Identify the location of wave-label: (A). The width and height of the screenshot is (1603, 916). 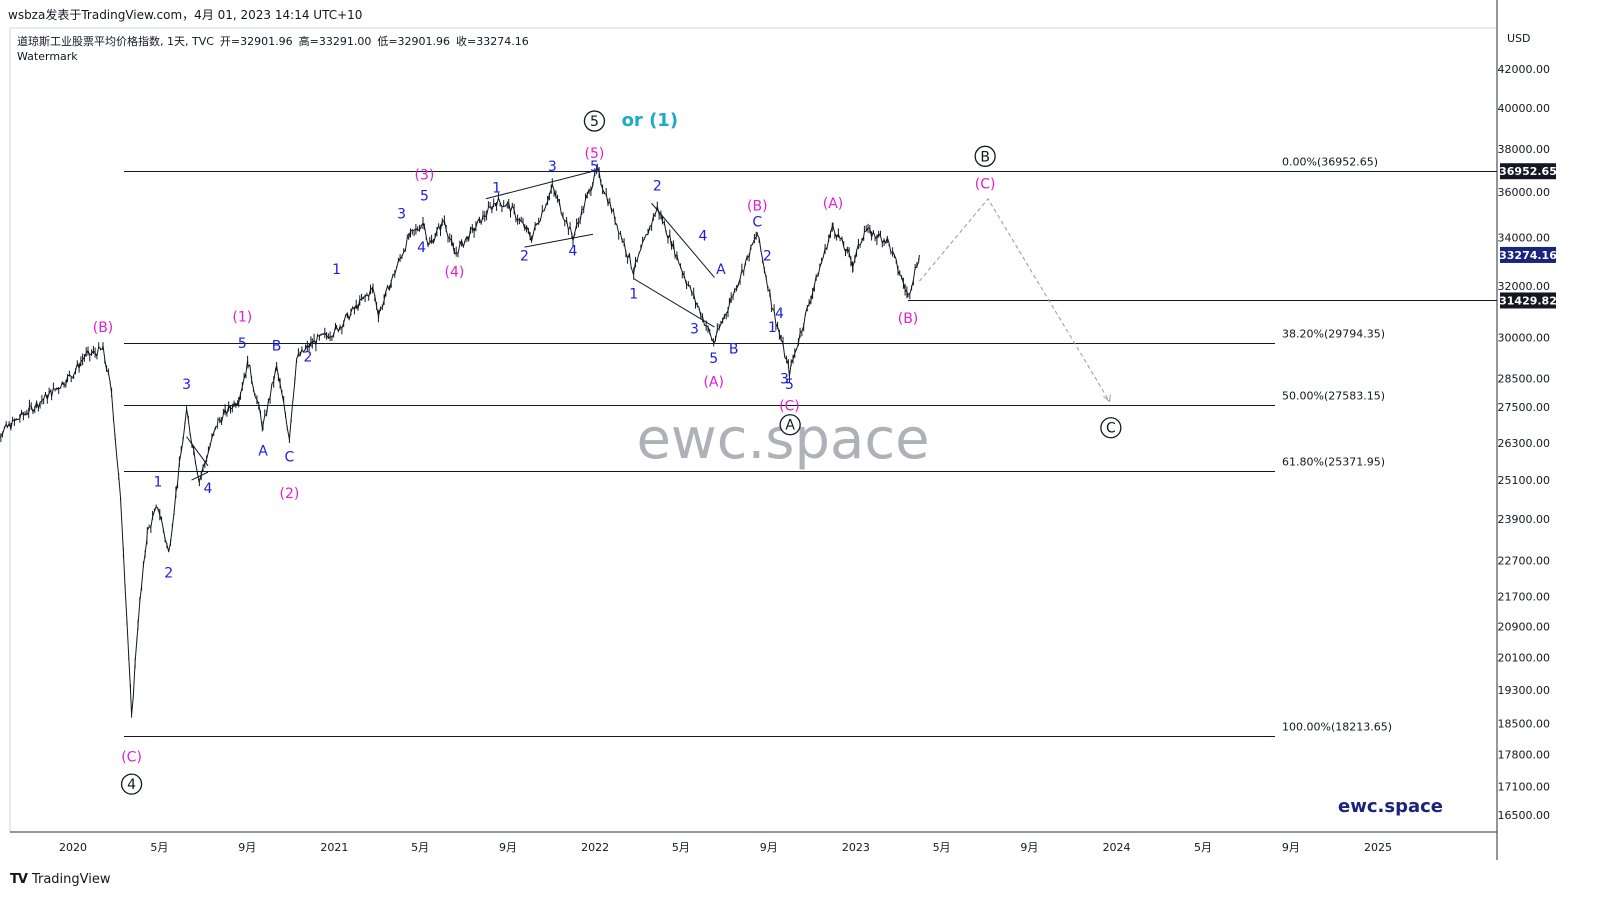
(713, 382).